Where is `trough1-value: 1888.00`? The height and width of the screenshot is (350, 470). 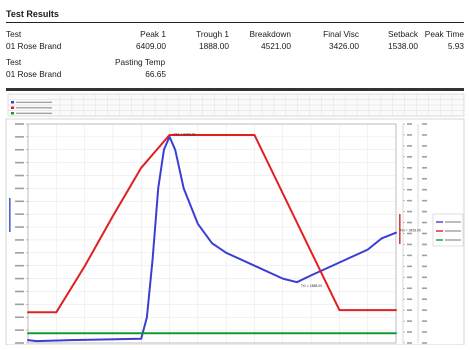
trough1-value: 1888.00 is located at coordinates (214, 46).